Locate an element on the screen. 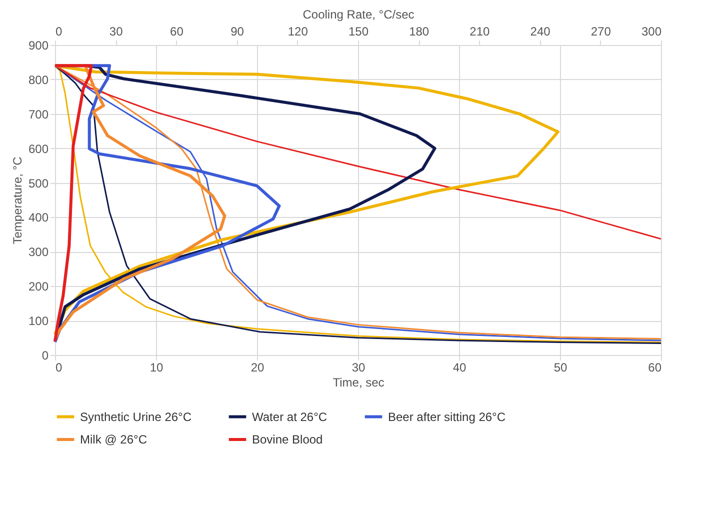 The width and height of the screenshot is (705, 506). x2-axis-title: Cooling Rate, °C/sec is located at coordinates (358, 15).